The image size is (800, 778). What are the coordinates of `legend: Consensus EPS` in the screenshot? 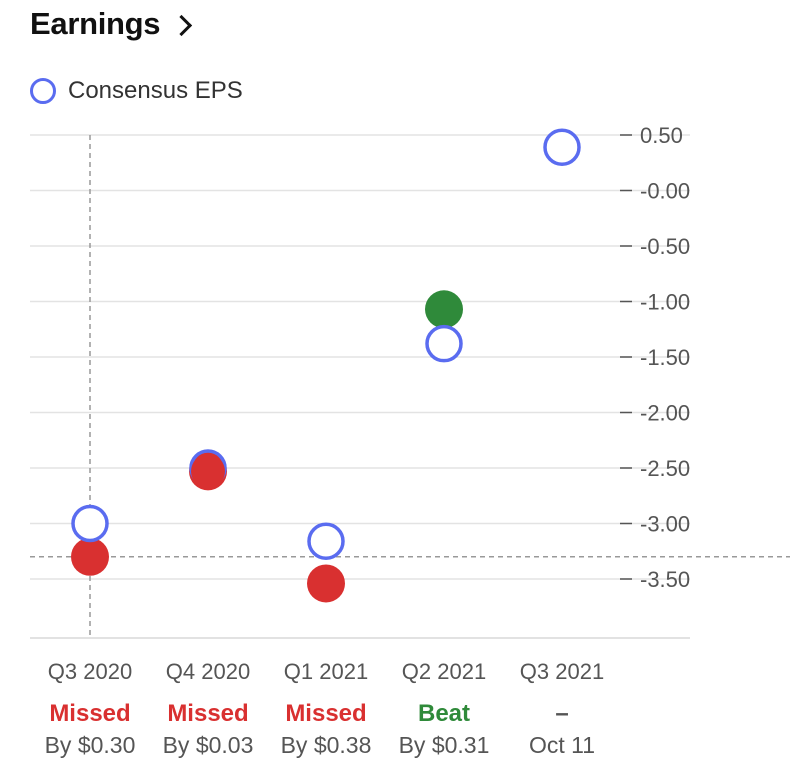 It's located at (136, 91).